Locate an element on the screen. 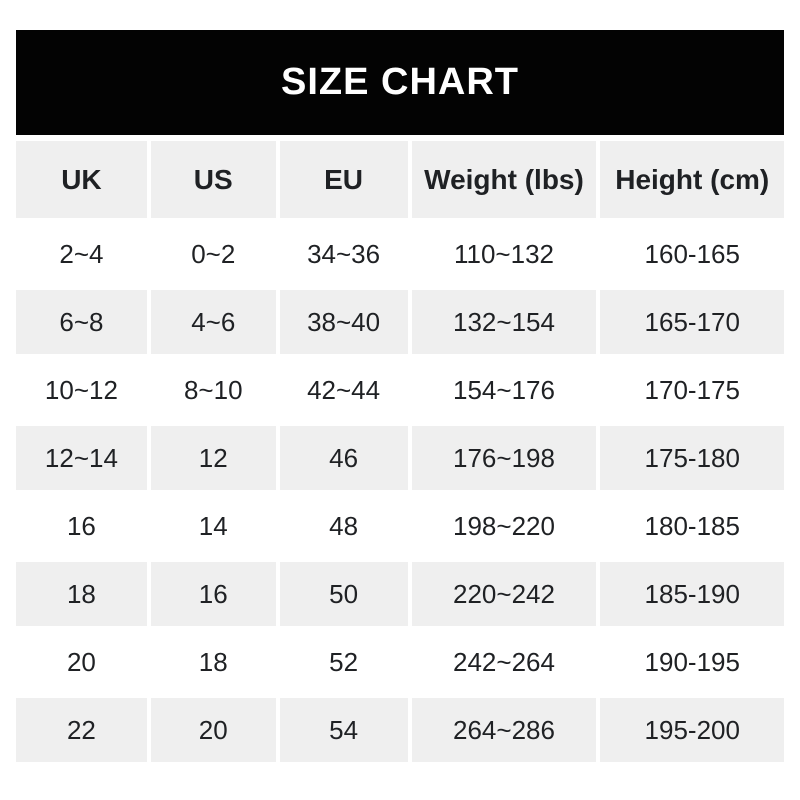  table-cell: 132~154 is located at coordinates (504, 322).